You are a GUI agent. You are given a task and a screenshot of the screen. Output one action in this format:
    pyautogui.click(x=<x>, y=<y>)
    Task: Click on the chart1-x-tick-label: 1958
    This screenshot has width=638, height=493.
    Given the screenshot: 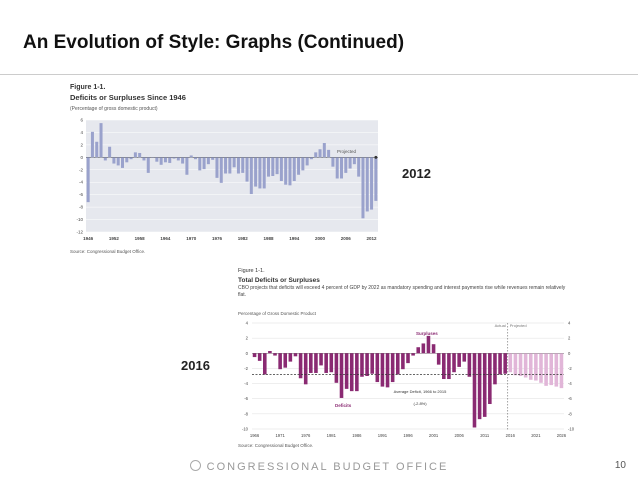 What is the action you would take?
    pyautogui.click(x=140, y=238)
    